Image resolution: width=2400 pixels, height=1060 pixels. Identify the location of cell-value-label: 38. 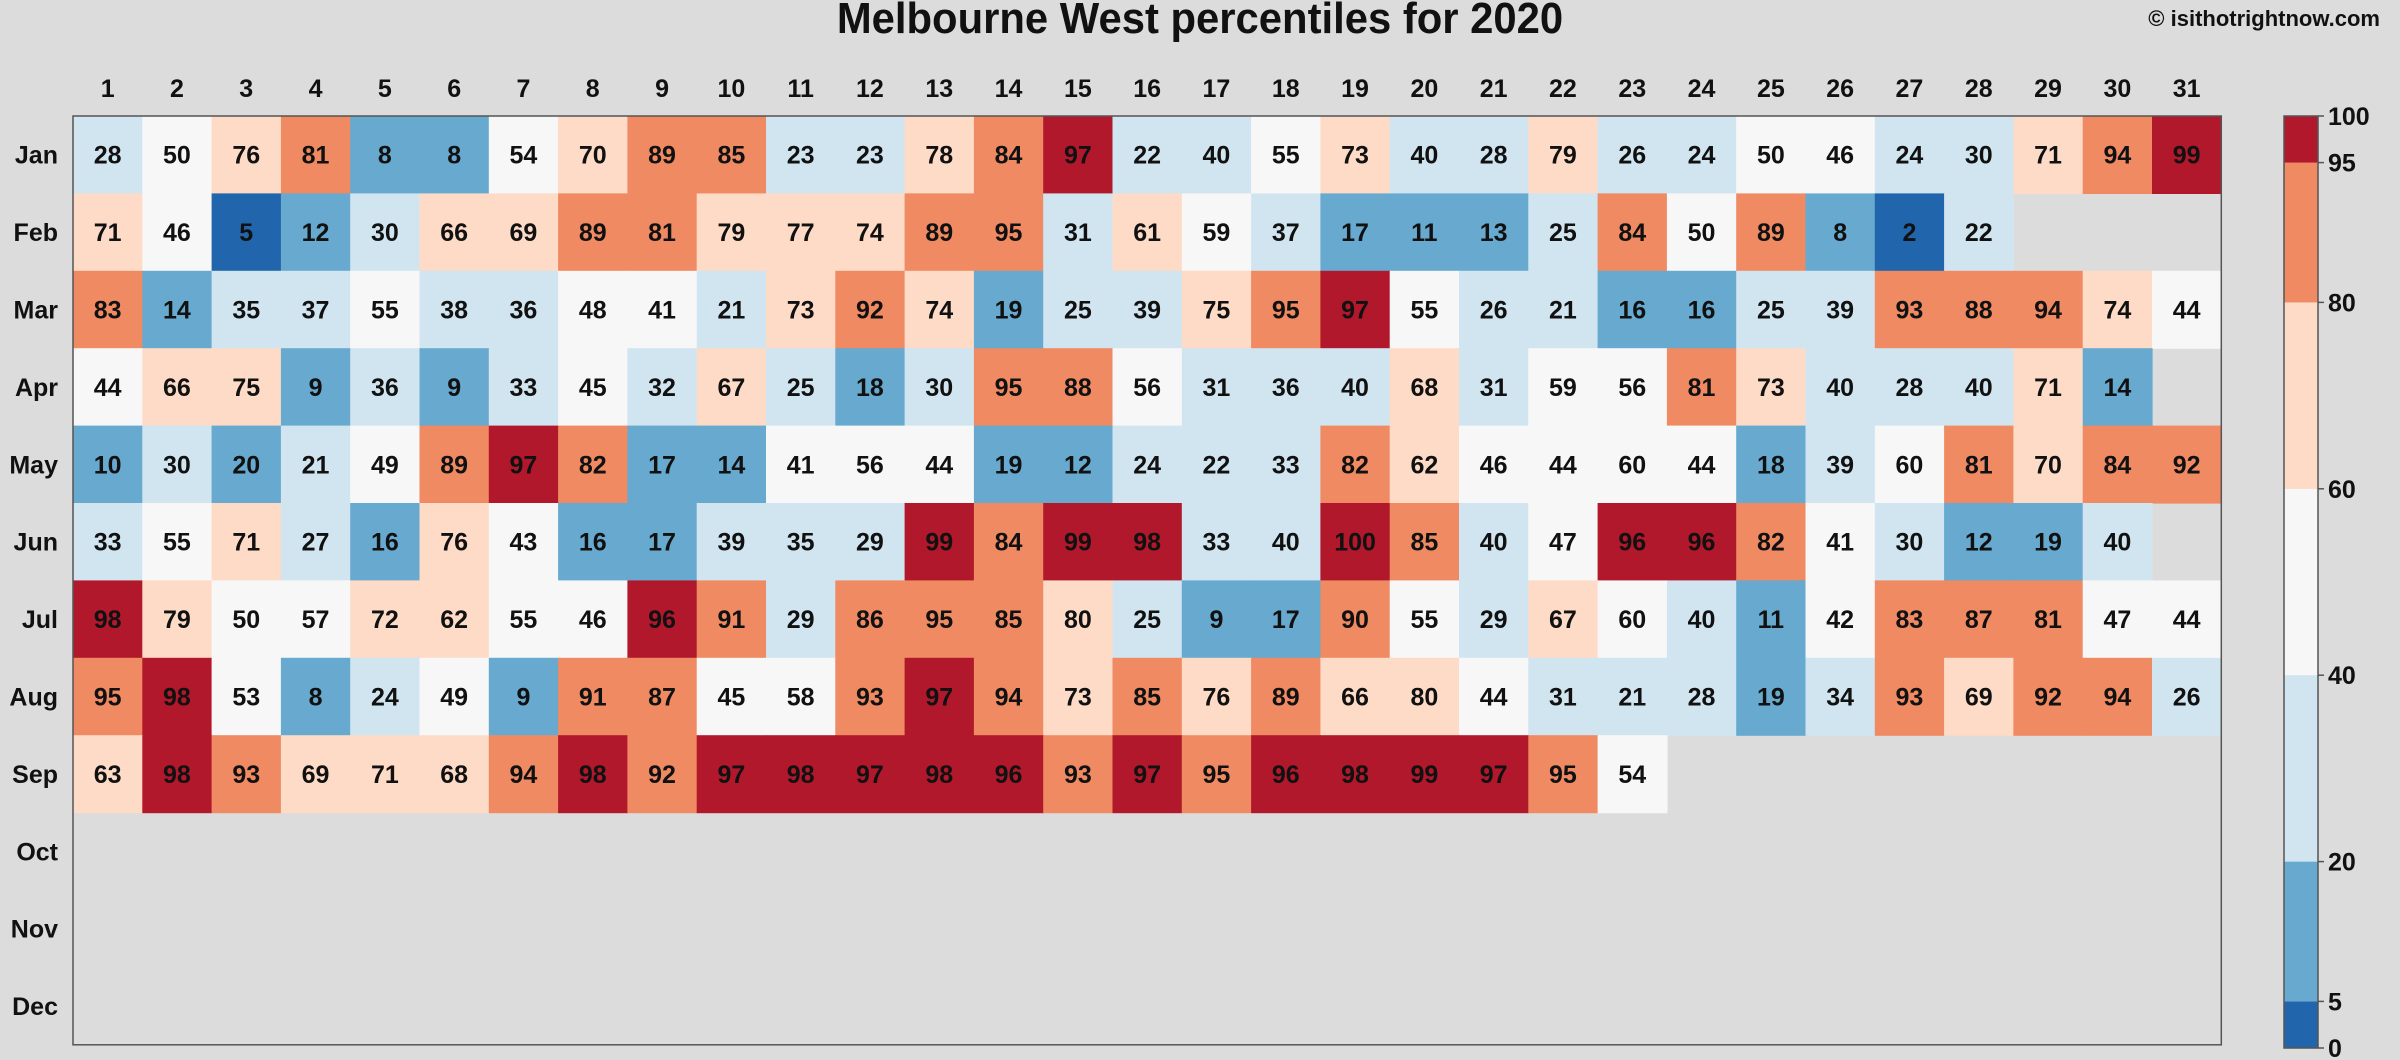
(454, 311).